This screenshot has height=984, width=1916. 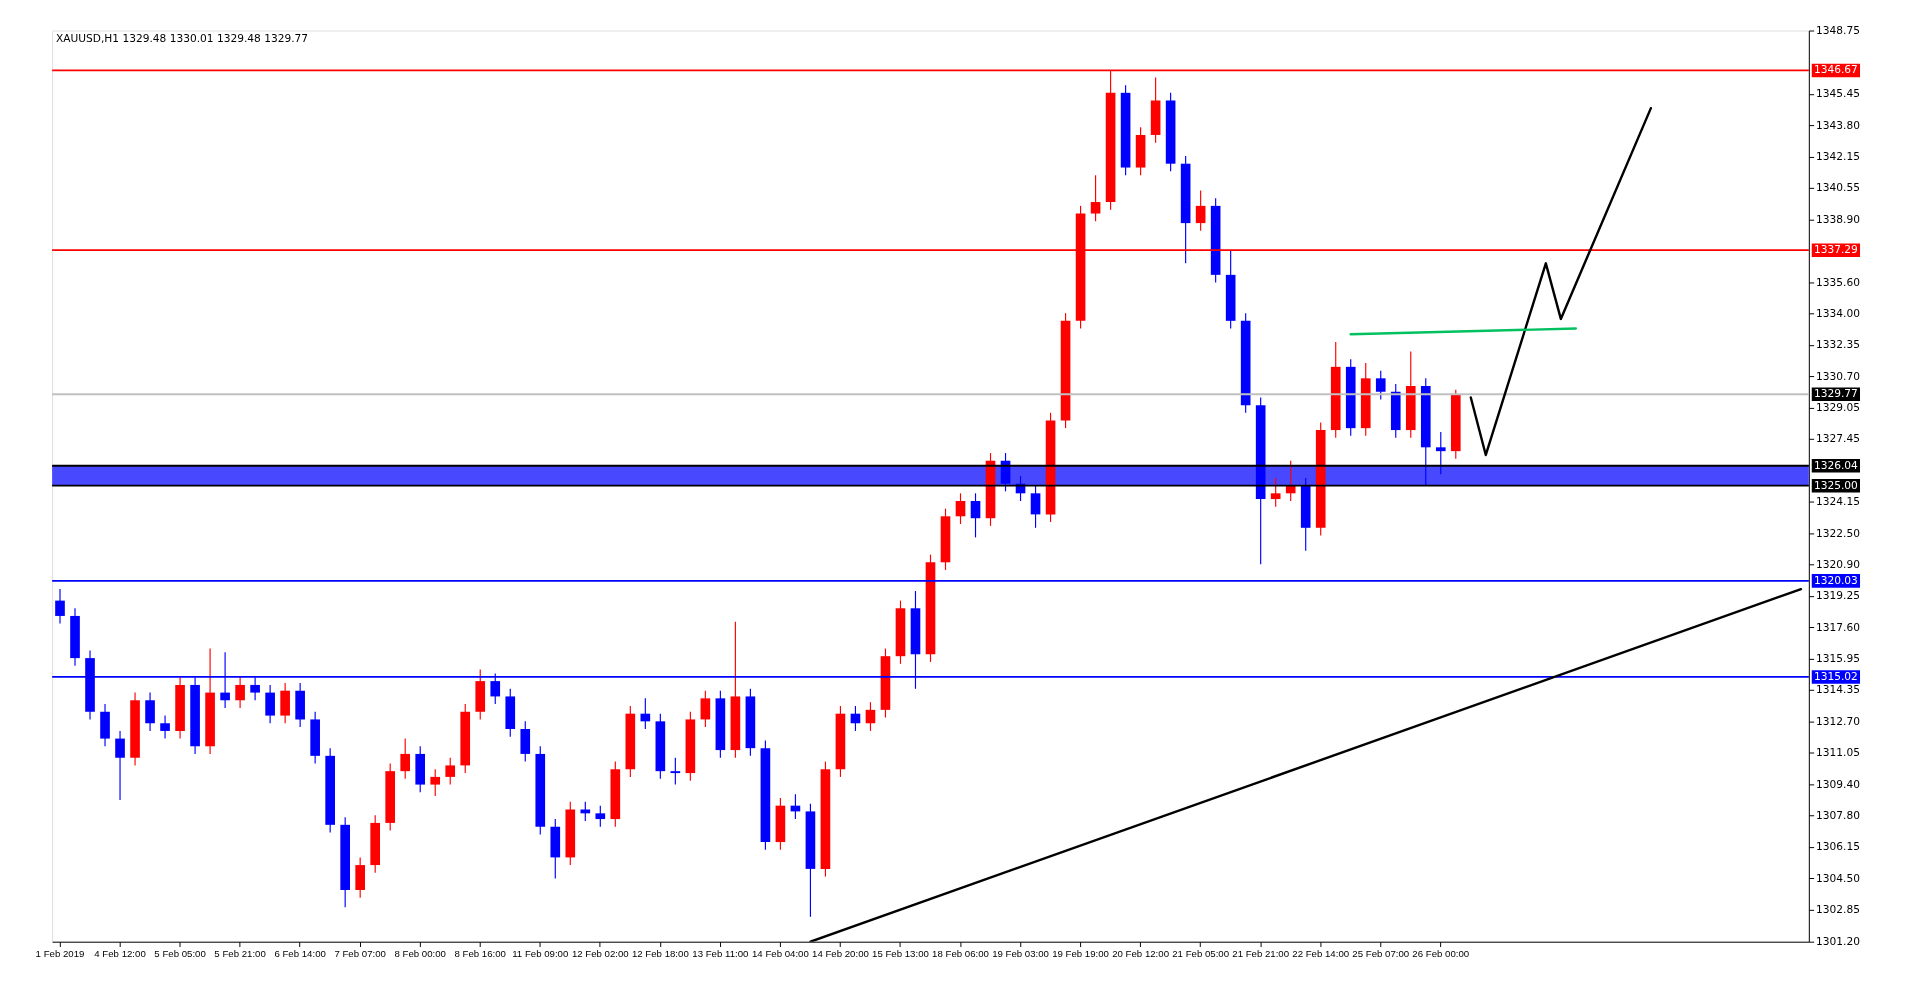 I want to click on x-tick-label: 18 Feb 06:00, so click(x=960, y=953).